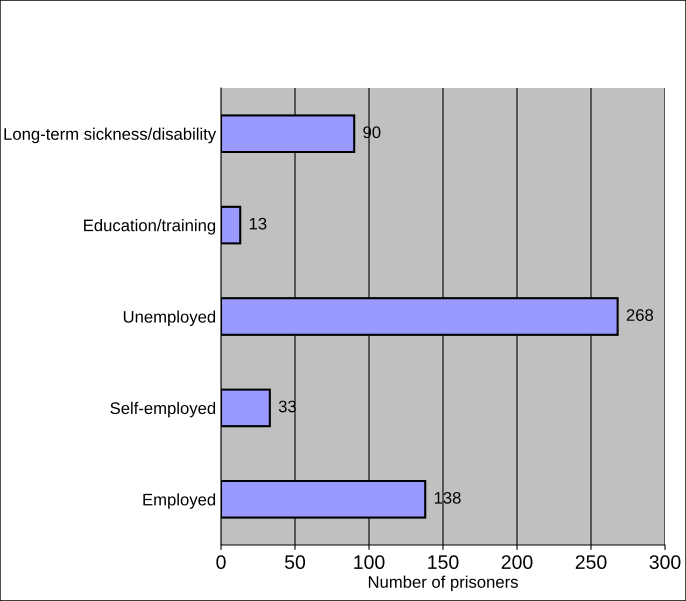  Describe the element at coordinates (150, 227) in the screenshot. I see `y-tick-label: Education/training` at that location.